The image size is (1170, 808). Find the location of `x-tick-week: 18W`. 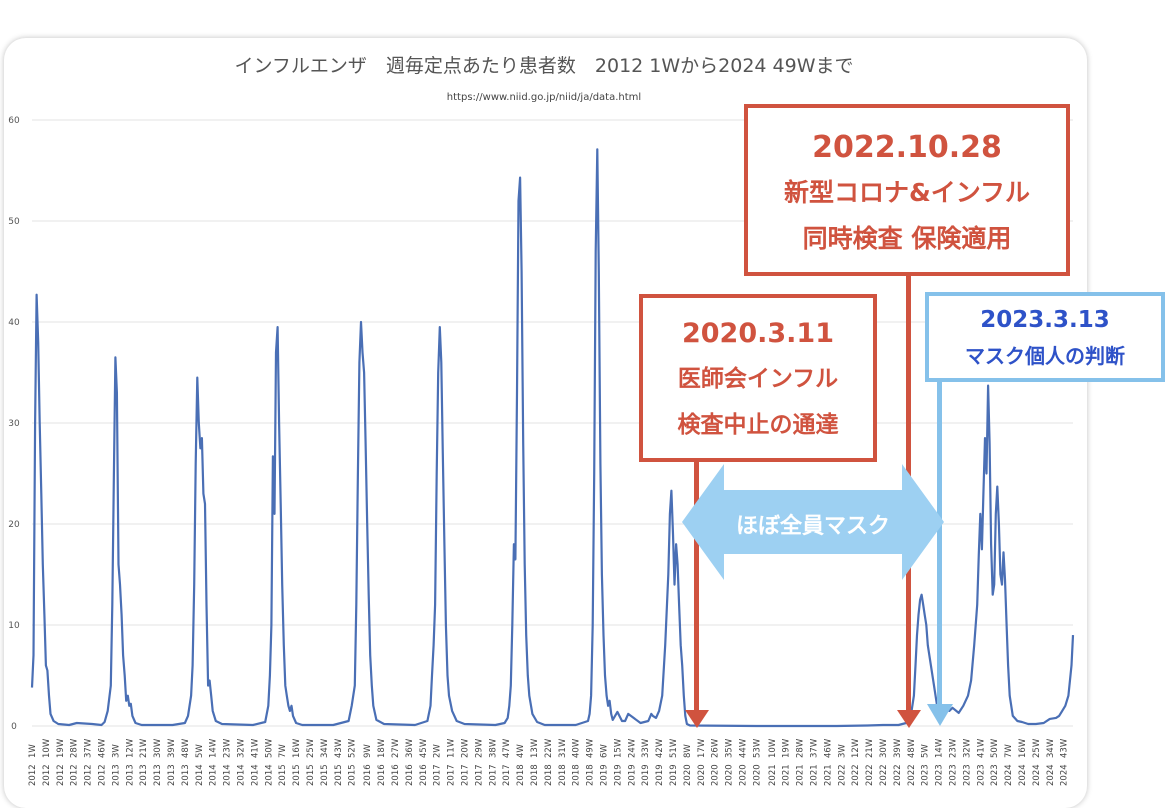

x-tick-week: 18W is located at coordinates (382, 748).